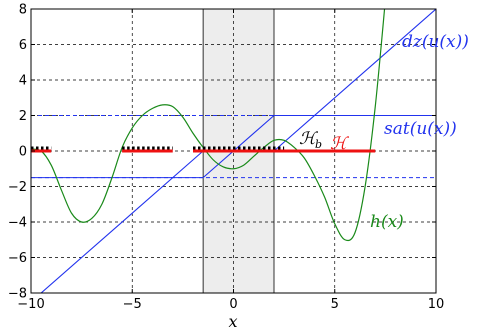 Image resolution: width=493 pixels, height=331 pixels. What do you see at coordinates (309, 139) in the screenshot?
I see `hb-label: ℋ` at bounding box center [309, 139].